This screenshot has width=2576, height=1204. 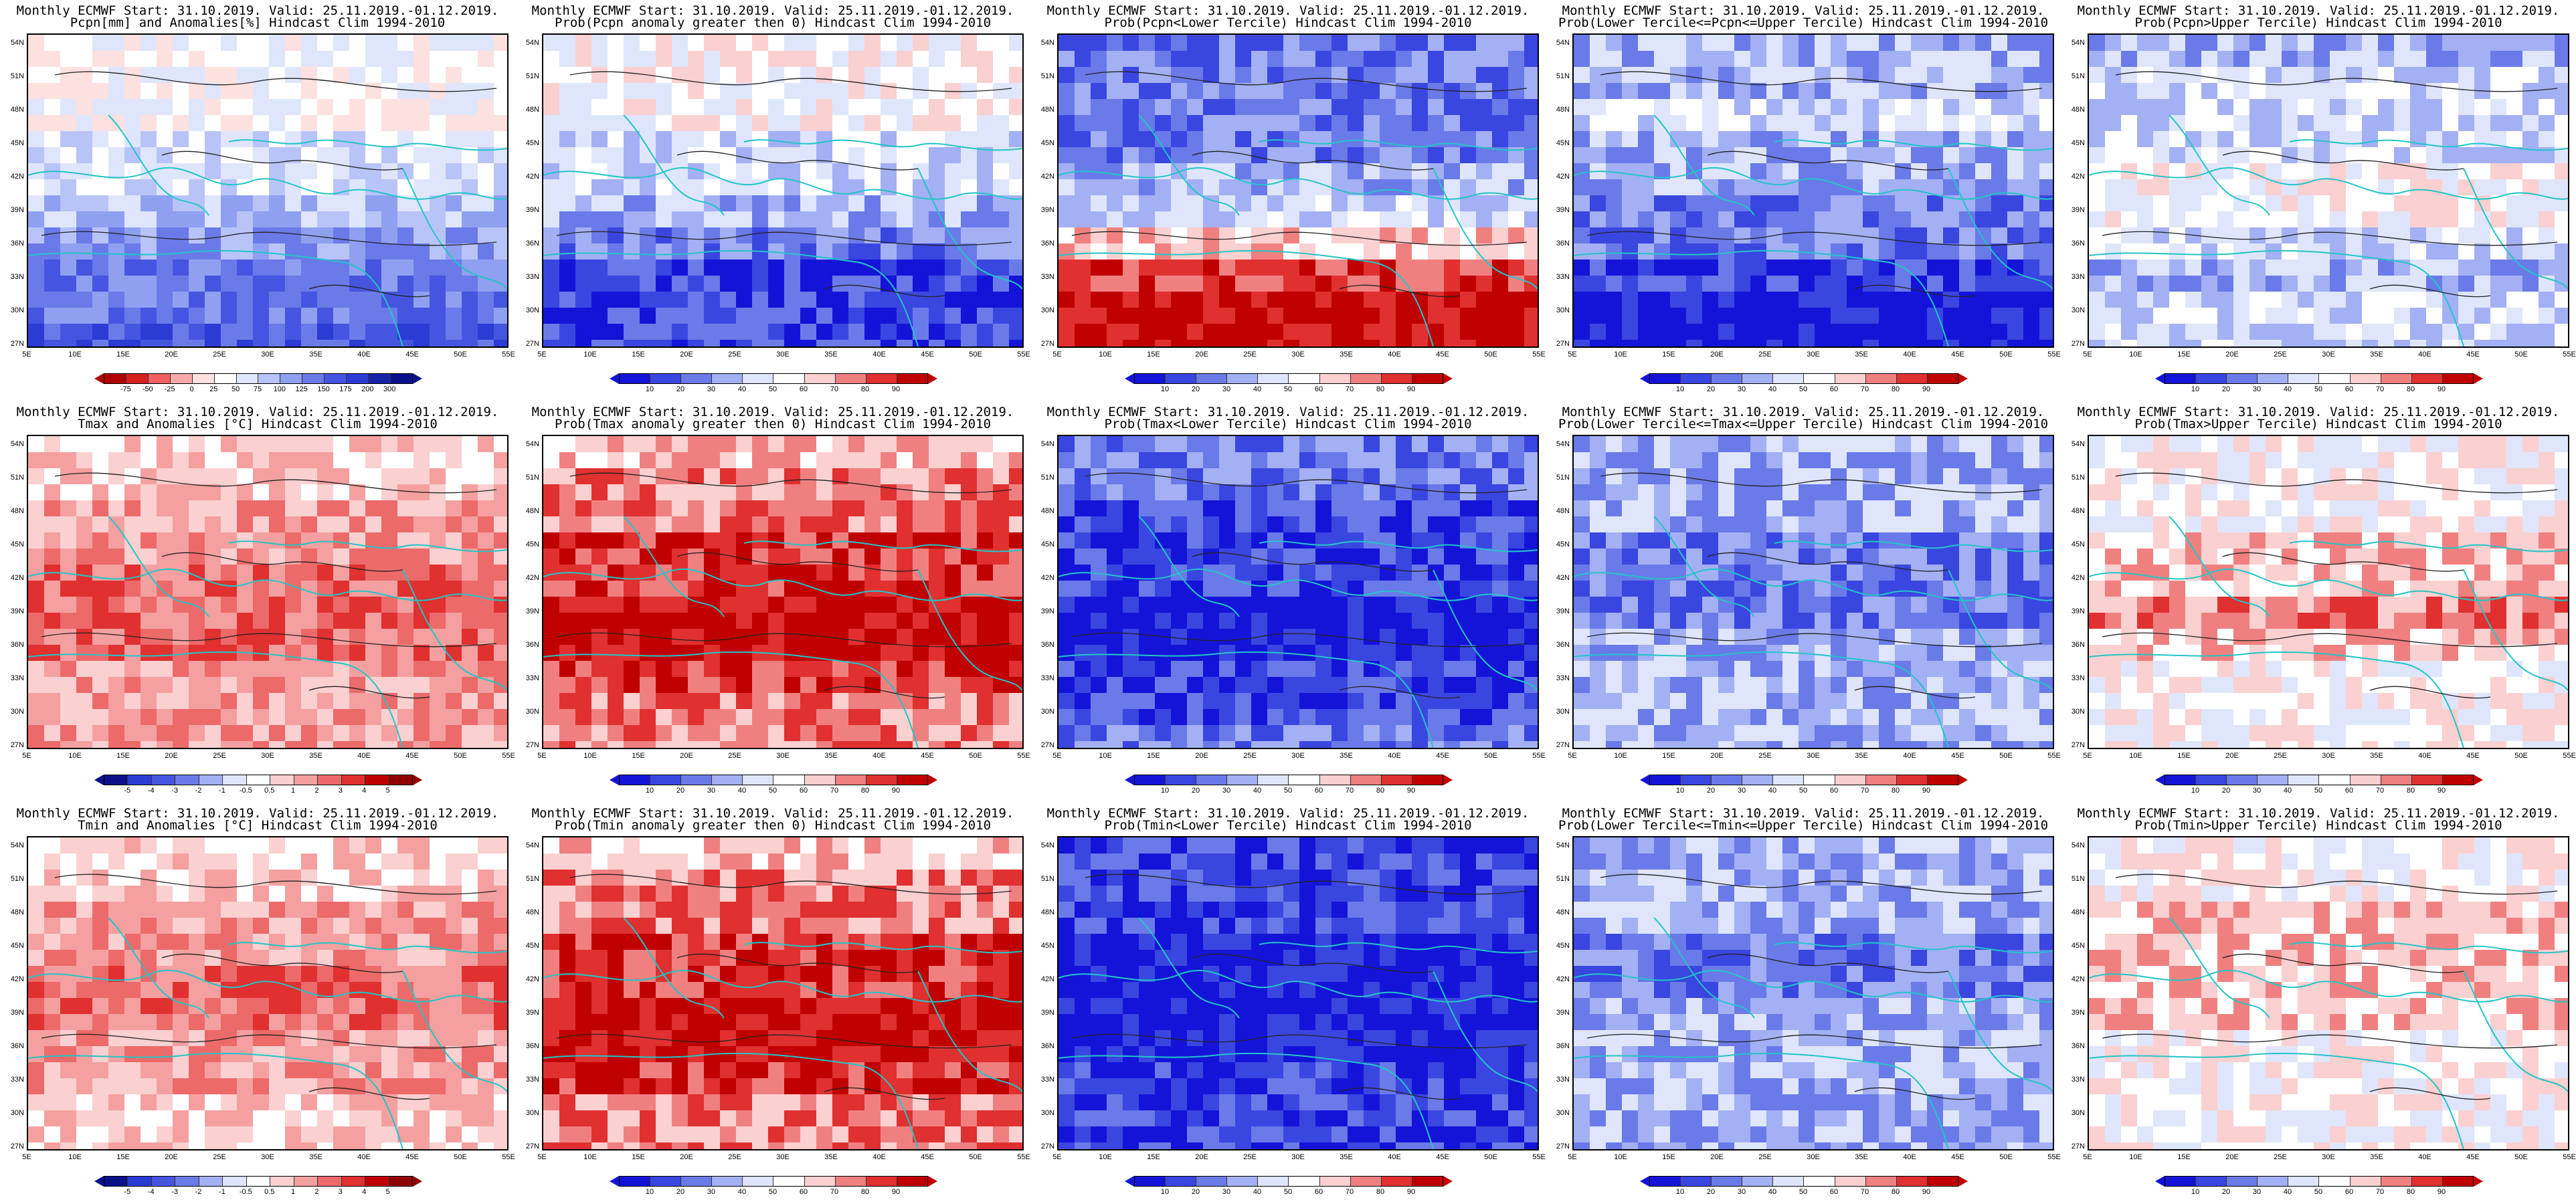 What do you see at coordinates (2287, 389) in the screenshot?
I see `colorbar-tick-label: 40` at bounding box center [2287, 389].